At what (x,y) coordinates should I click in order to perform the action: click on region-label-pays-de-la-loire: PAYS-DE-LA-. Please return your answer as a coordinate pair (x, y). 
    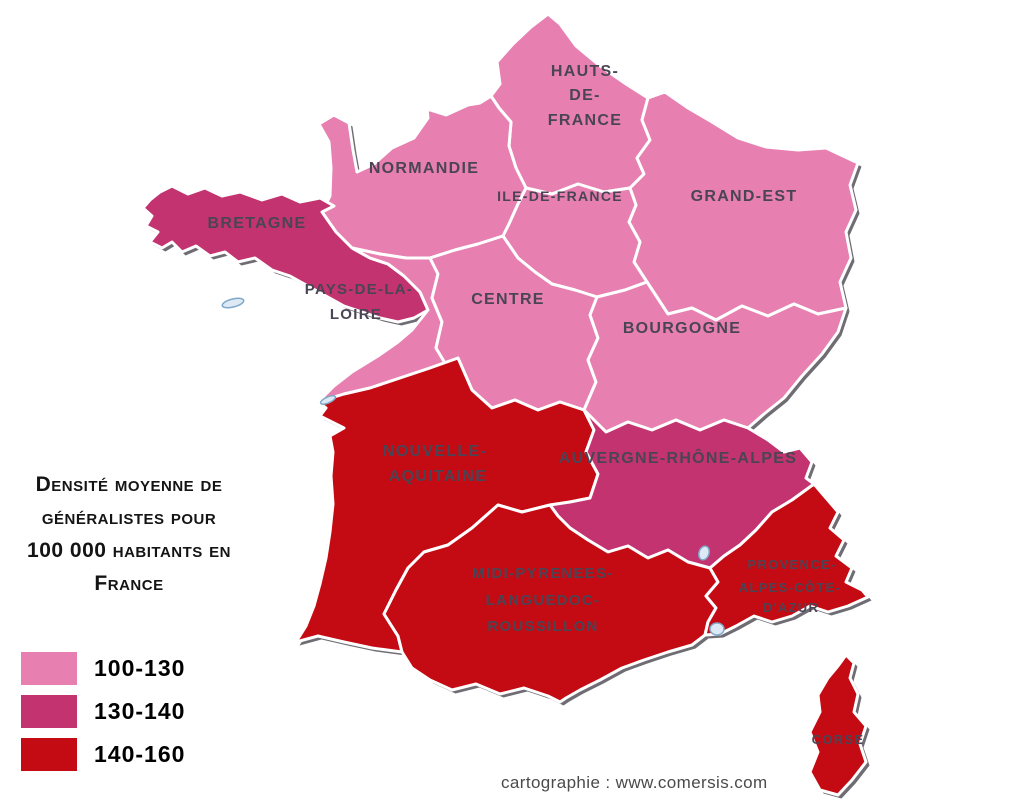
    Looking at the image, I should click on (359, 289).